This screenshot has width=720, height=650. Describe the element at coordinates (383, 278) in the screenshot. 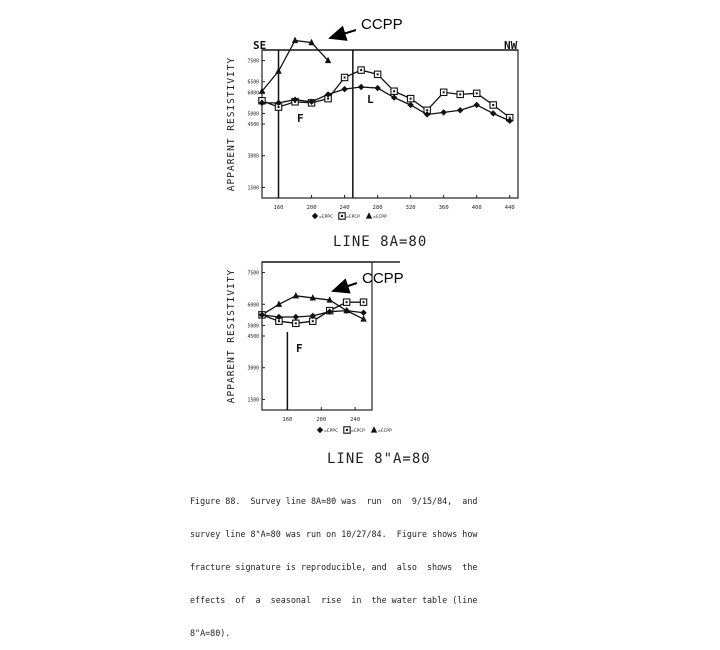

I see `callout-label-bottom: CCPP` at that location.